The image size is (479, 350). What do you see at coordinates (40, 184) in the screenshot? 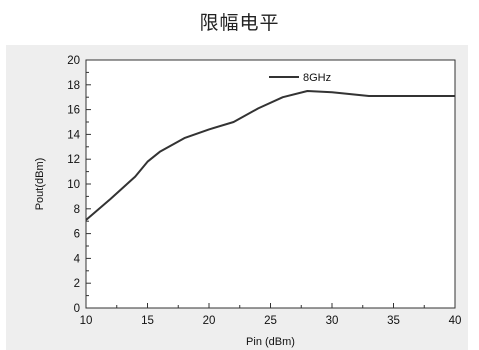
I see `y-axis-label: Pout(dBm)` at bounding box center [40, 184].